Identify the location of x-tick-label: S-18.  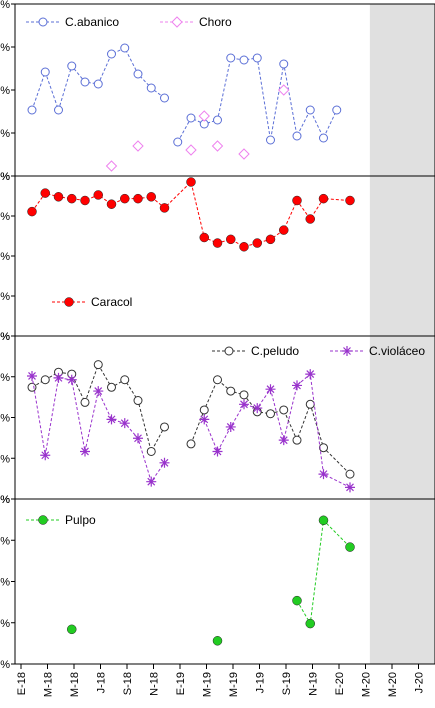
(128, 683).